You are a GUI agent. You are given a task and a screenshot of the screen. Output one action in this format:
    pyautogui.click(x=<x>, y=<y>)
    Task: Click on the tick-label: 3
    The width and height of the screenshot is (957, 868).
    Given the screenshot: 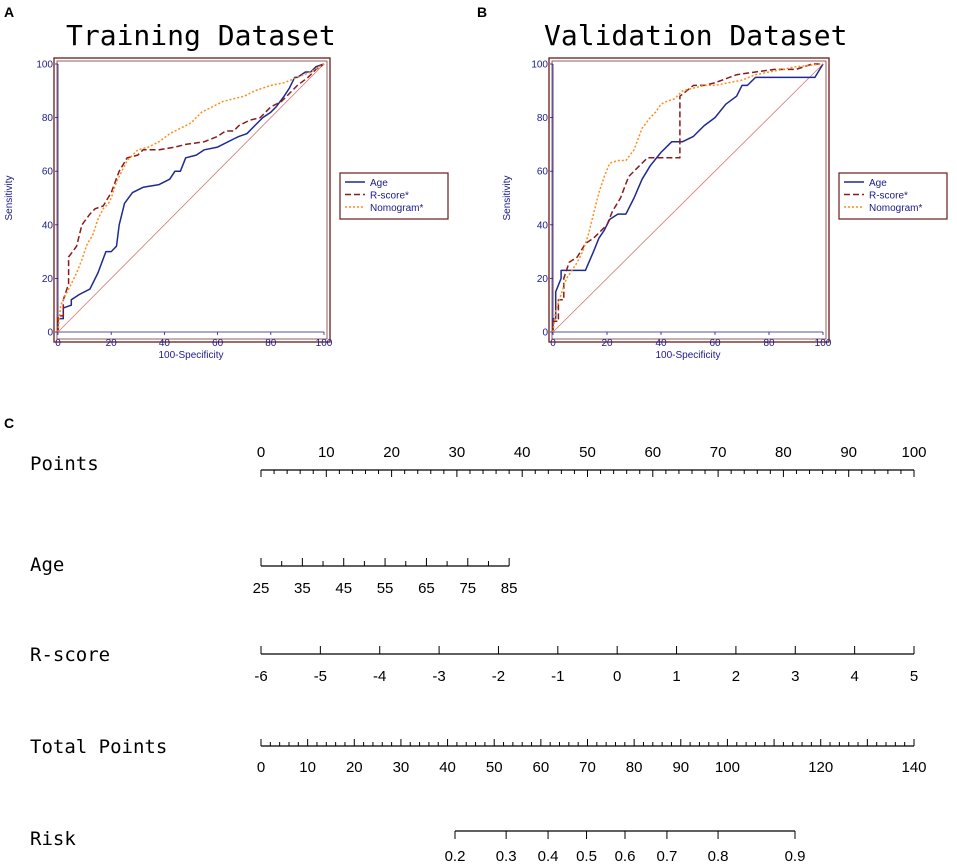 What is the action you would take?
    pyautogui.click(x=795, y=676)
    